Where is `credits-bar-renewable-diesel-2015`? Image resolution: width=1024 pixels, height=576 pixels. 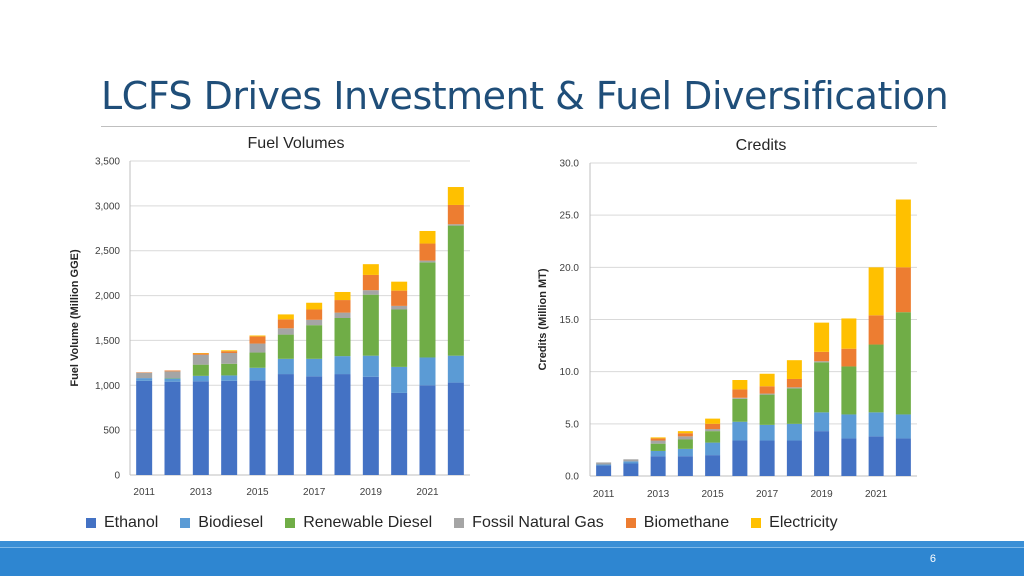
credits-bar-renewable-diesel-2015 is located at coordinates (713, 437).